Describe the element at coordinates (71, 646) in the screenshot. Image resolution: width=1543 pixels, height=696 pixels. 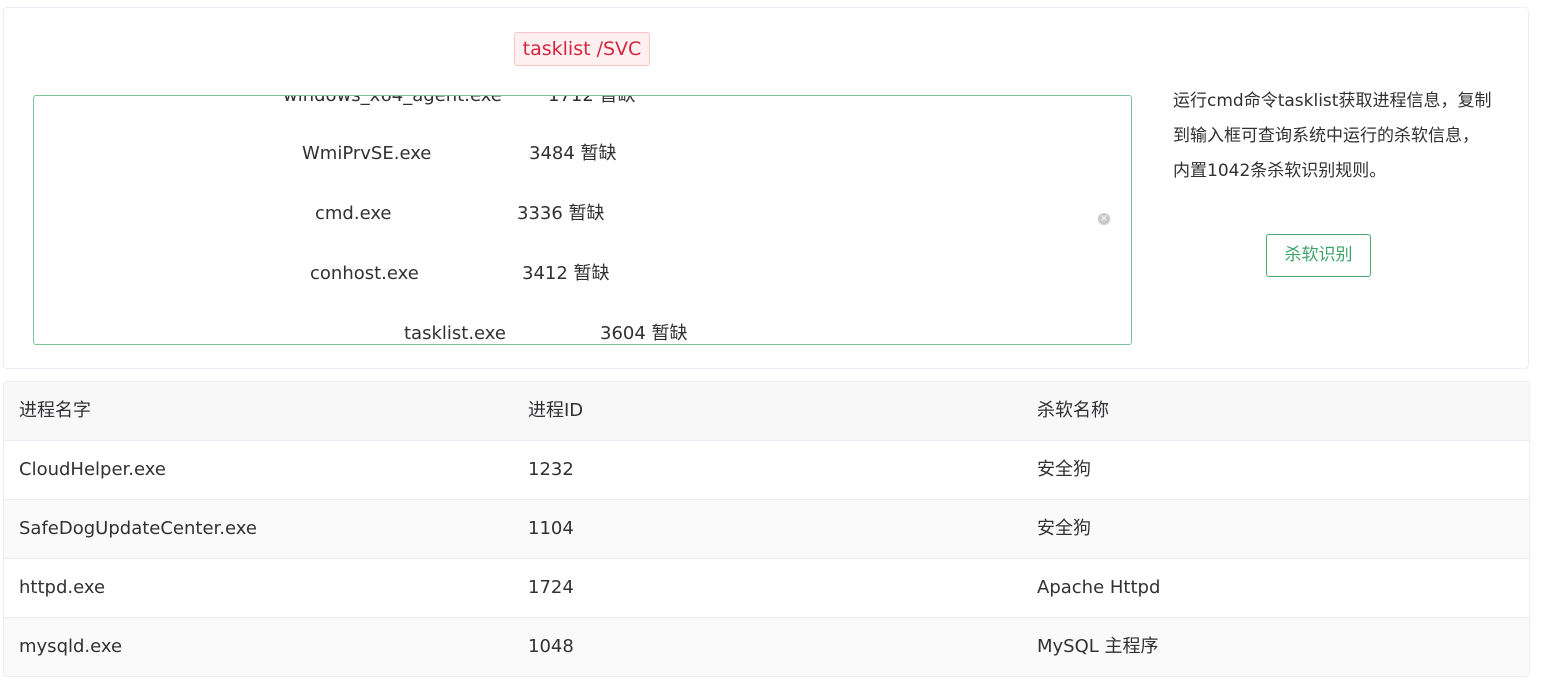
I see `table-cell: mysqld.exe` at that location.